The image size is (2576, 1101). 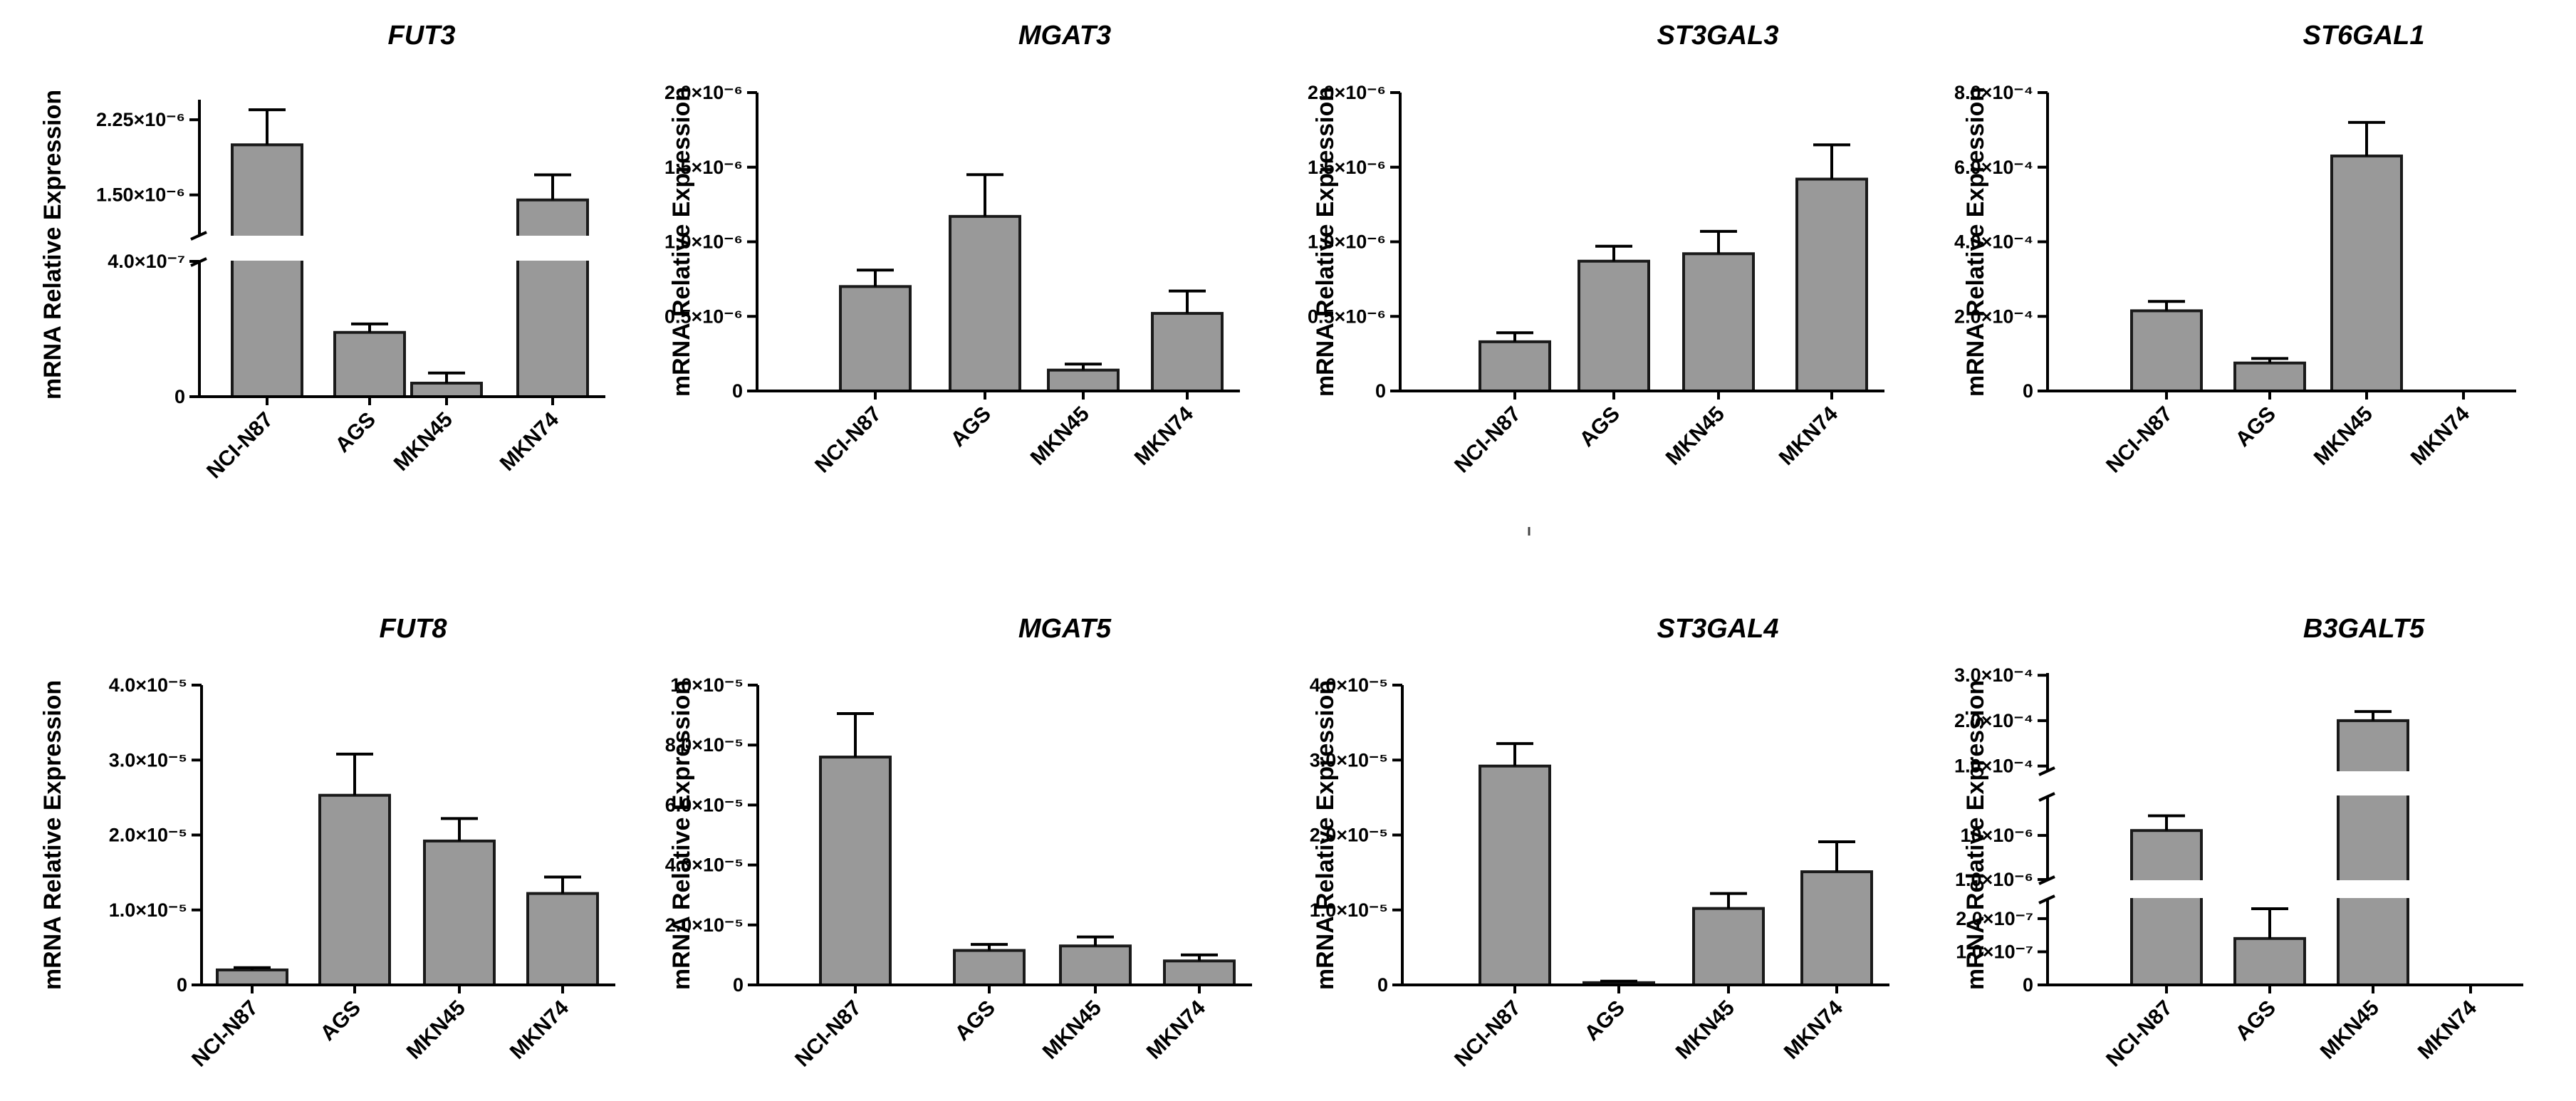 What do you see at coordinates (703, 93) in the screenshot?
I see `y-tick-label: 2.0×10⁻⁶` at bounding box center [703, 93].